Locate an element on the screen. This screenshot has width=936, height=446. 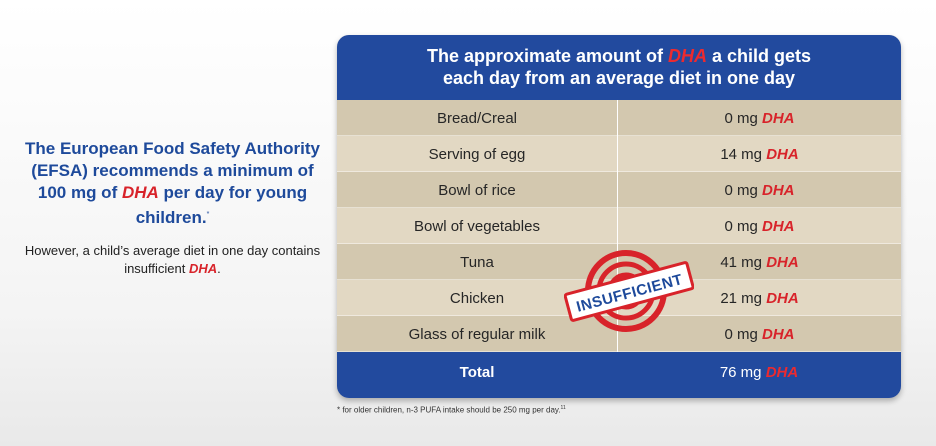
food-cell: Glass of regular milk is located at coordinates (477, 334).